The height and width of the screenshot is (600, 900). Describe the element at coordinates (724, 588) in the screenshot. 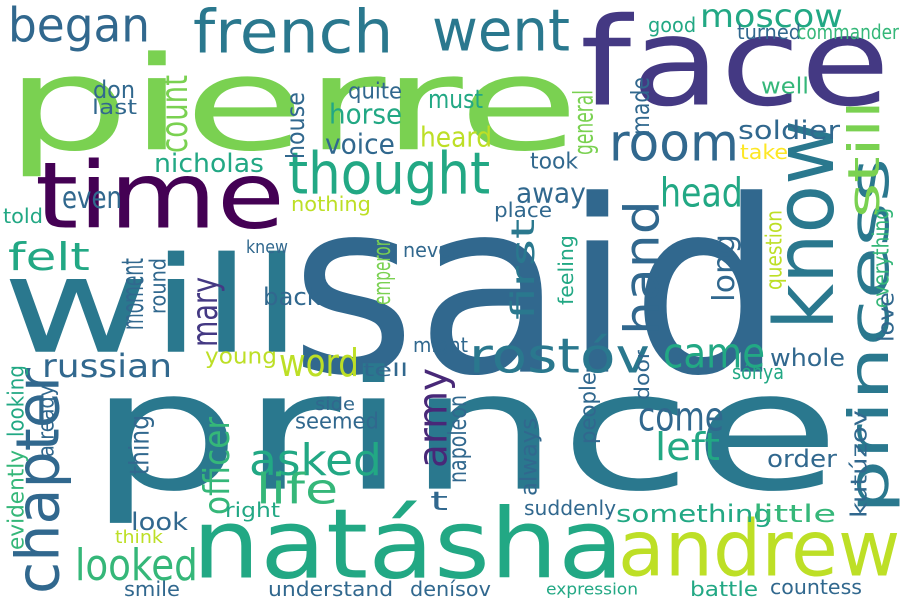

I see `word-battle: battle` at that location.